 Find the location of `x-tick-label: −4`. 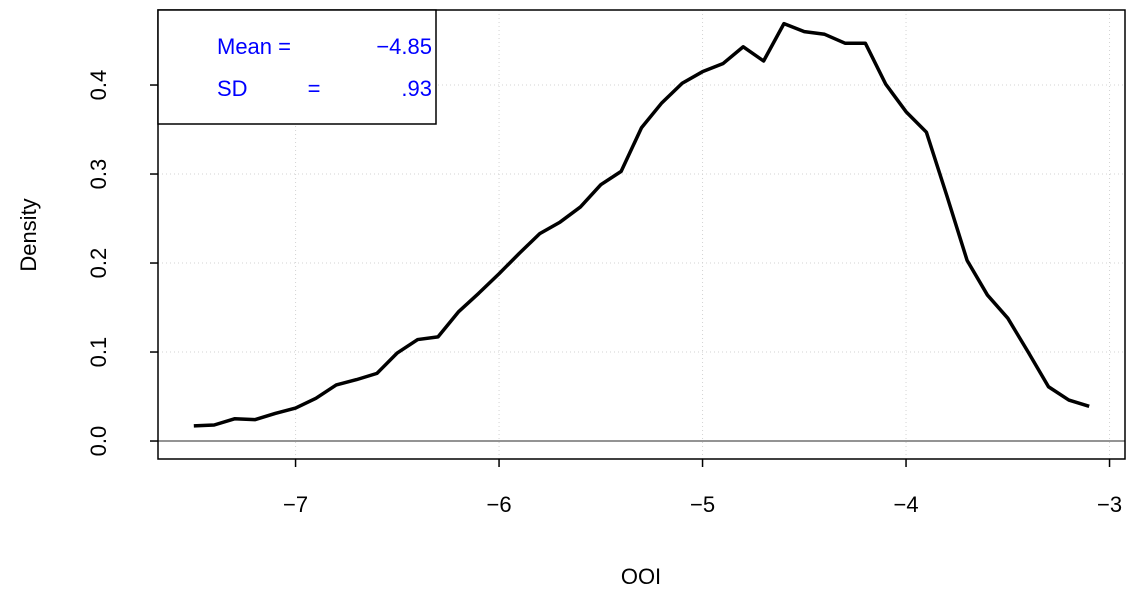

x-tick-label: −4 is located at coordinates (905, 504).